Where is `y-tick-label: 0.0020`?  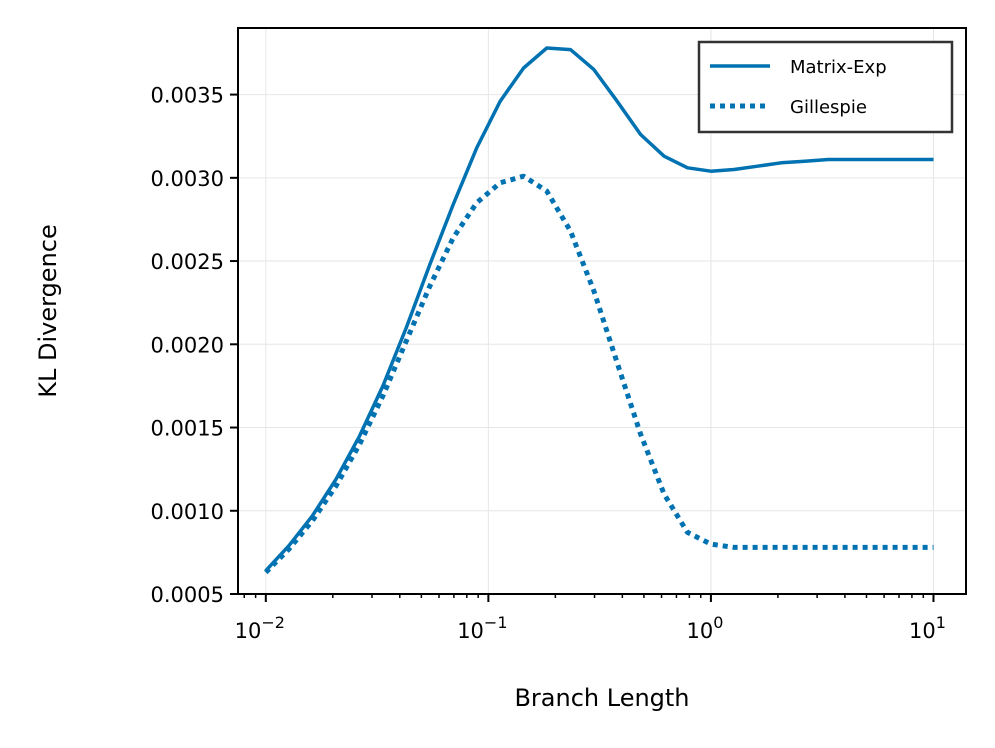 y-tick-label: 0.0020 is located at coordinates (187, 345).